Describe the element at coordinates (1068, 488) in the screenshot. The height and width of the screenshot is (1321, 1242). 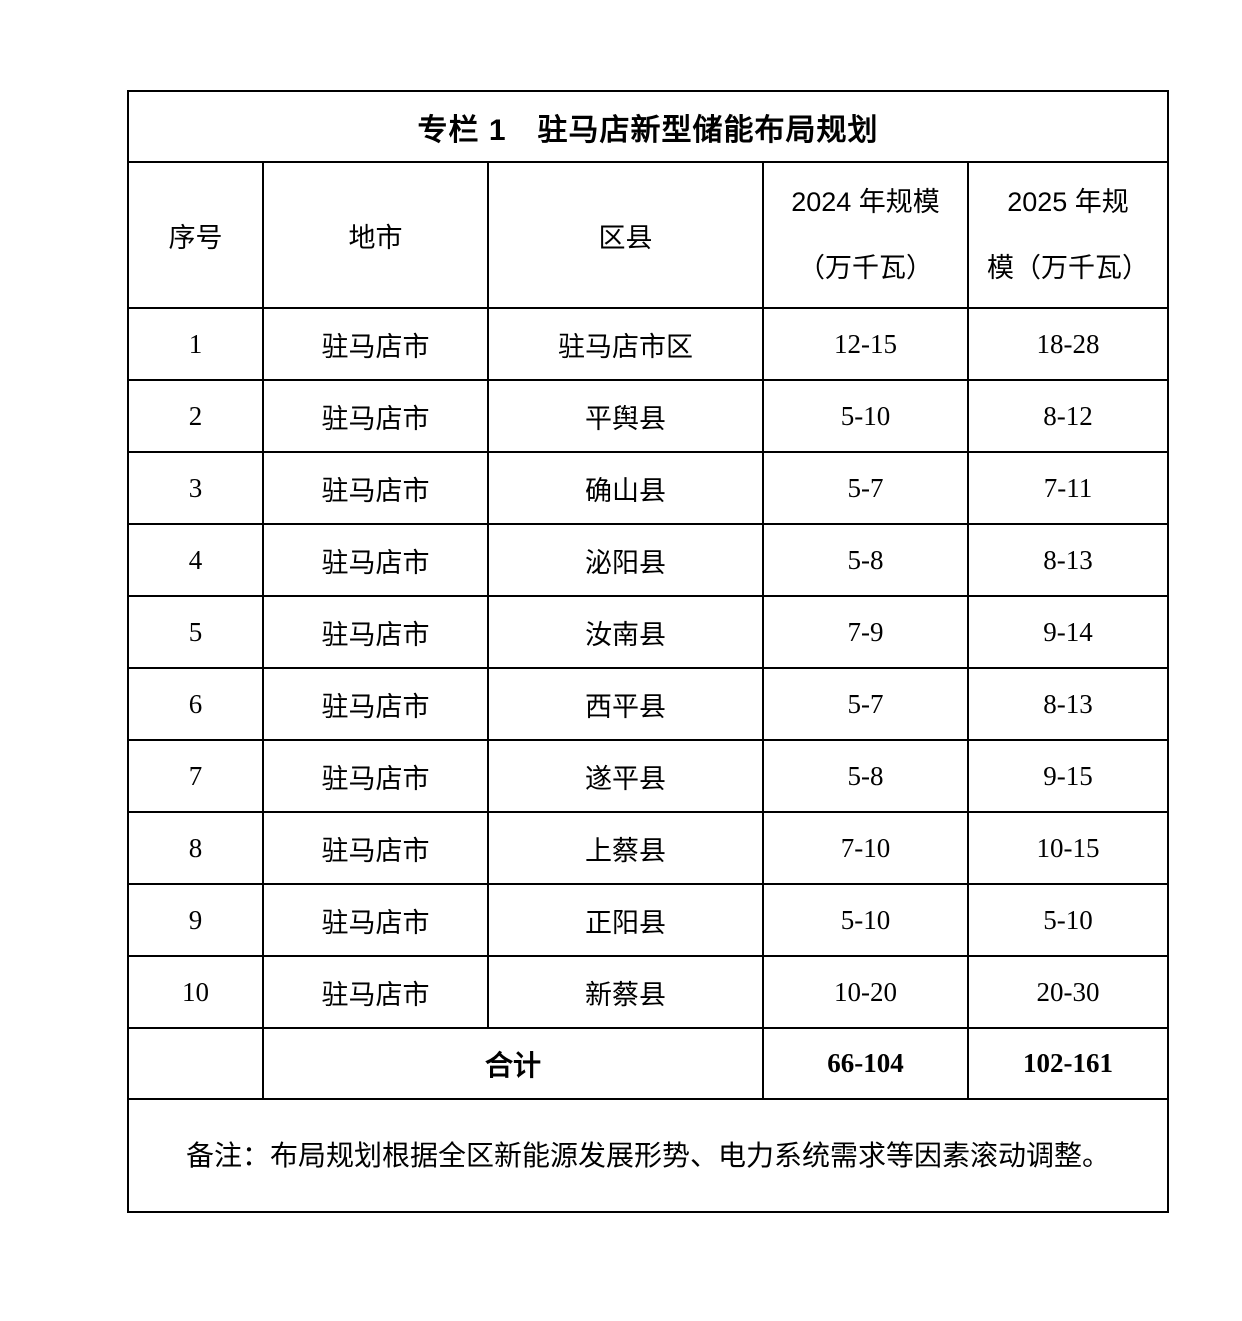
I see `cell-2025: 7-11` at that location.